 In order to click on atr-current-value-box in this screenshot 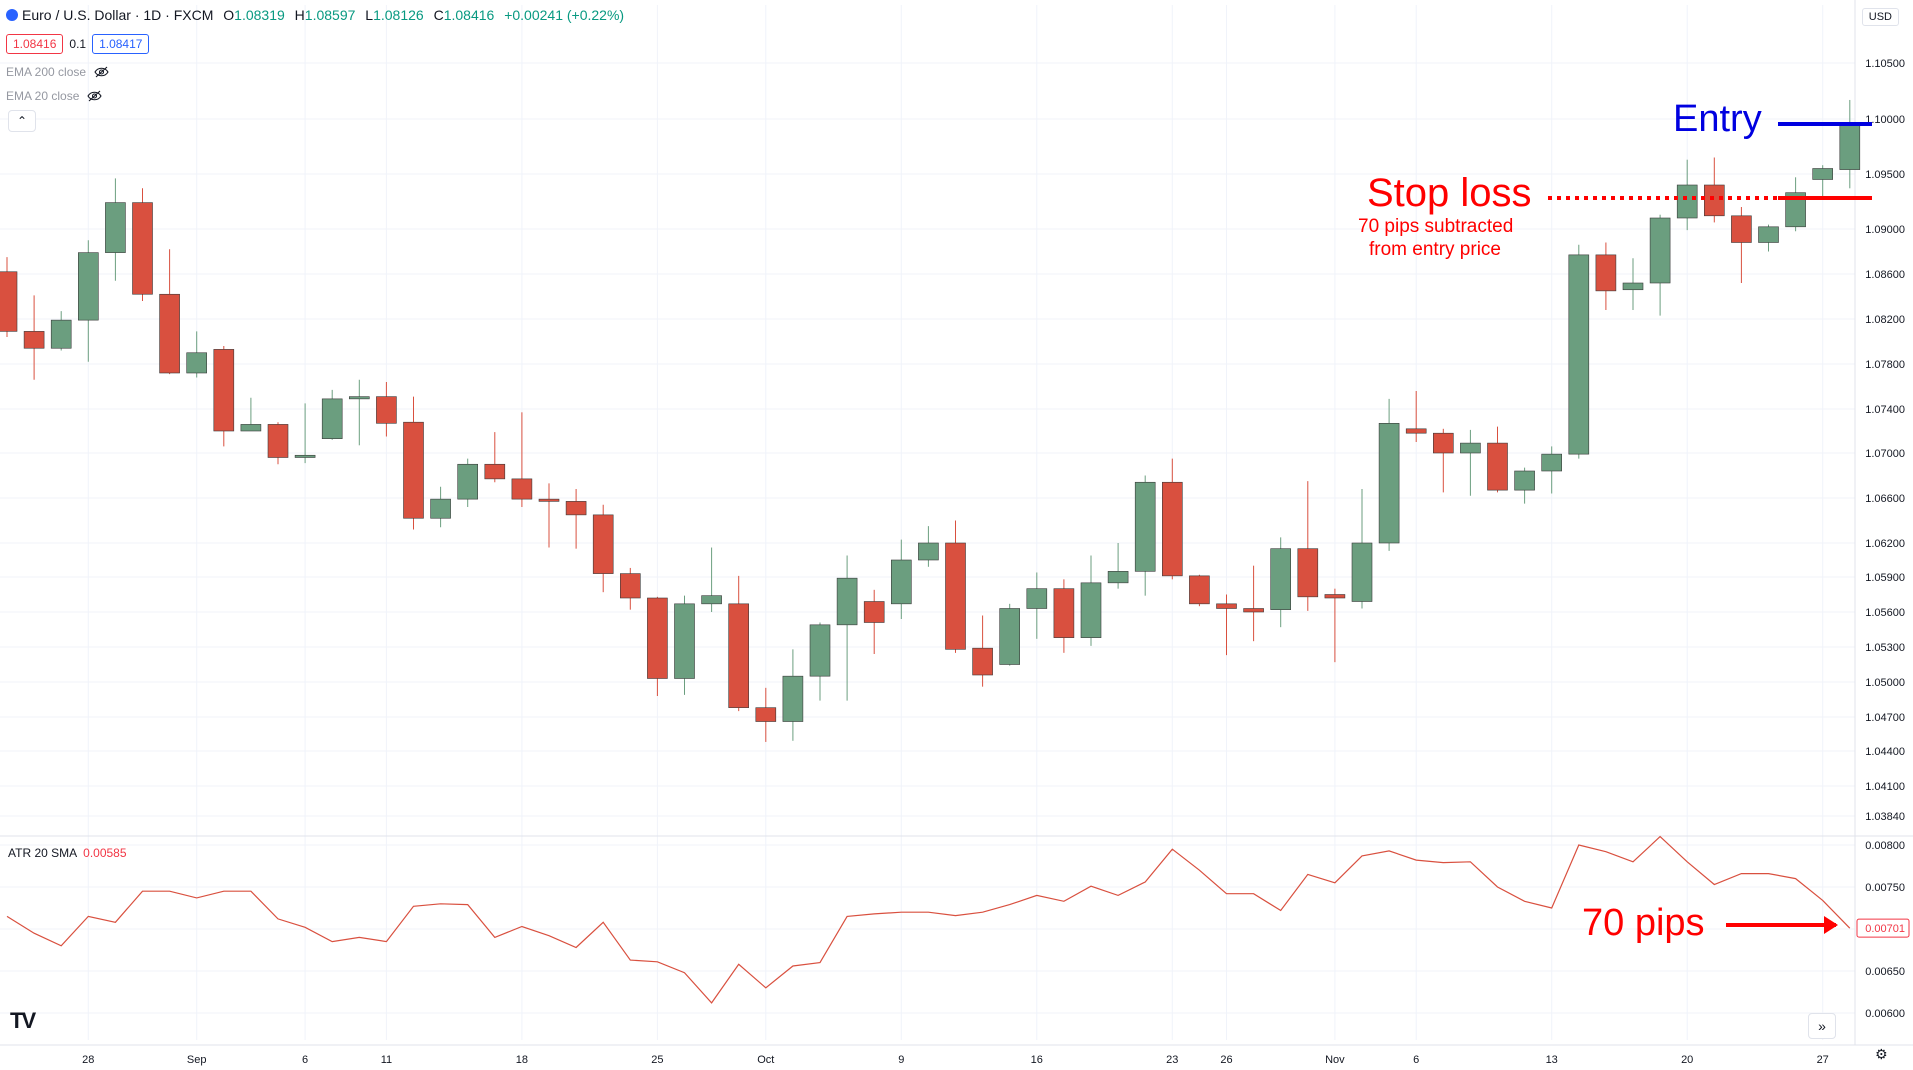, I will do `click(1883, 928)`.